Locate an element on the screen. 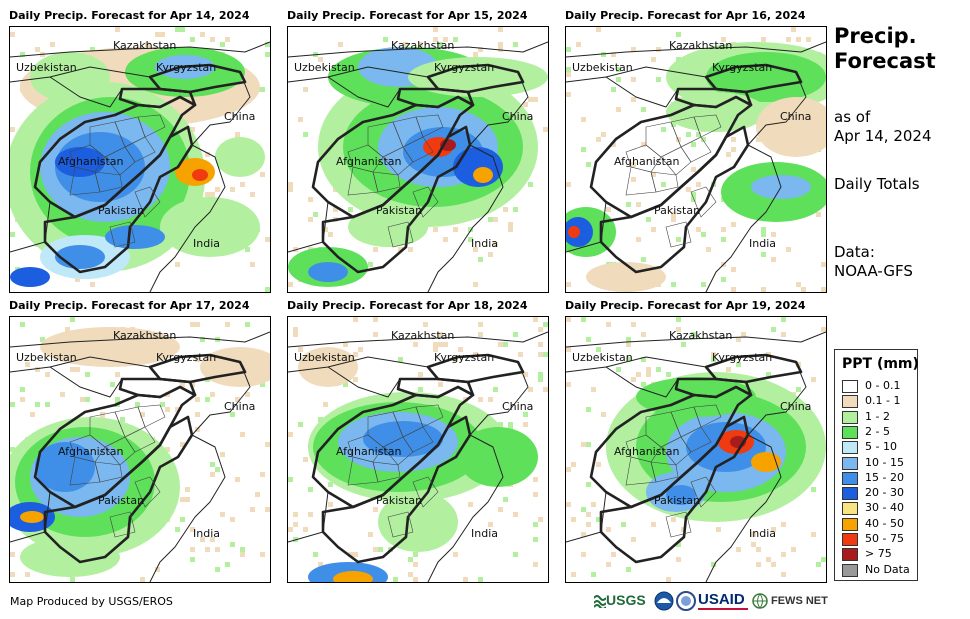 The height and width of the screenshot is (619, 970). border-uzb is located at coordinates (636, 87).